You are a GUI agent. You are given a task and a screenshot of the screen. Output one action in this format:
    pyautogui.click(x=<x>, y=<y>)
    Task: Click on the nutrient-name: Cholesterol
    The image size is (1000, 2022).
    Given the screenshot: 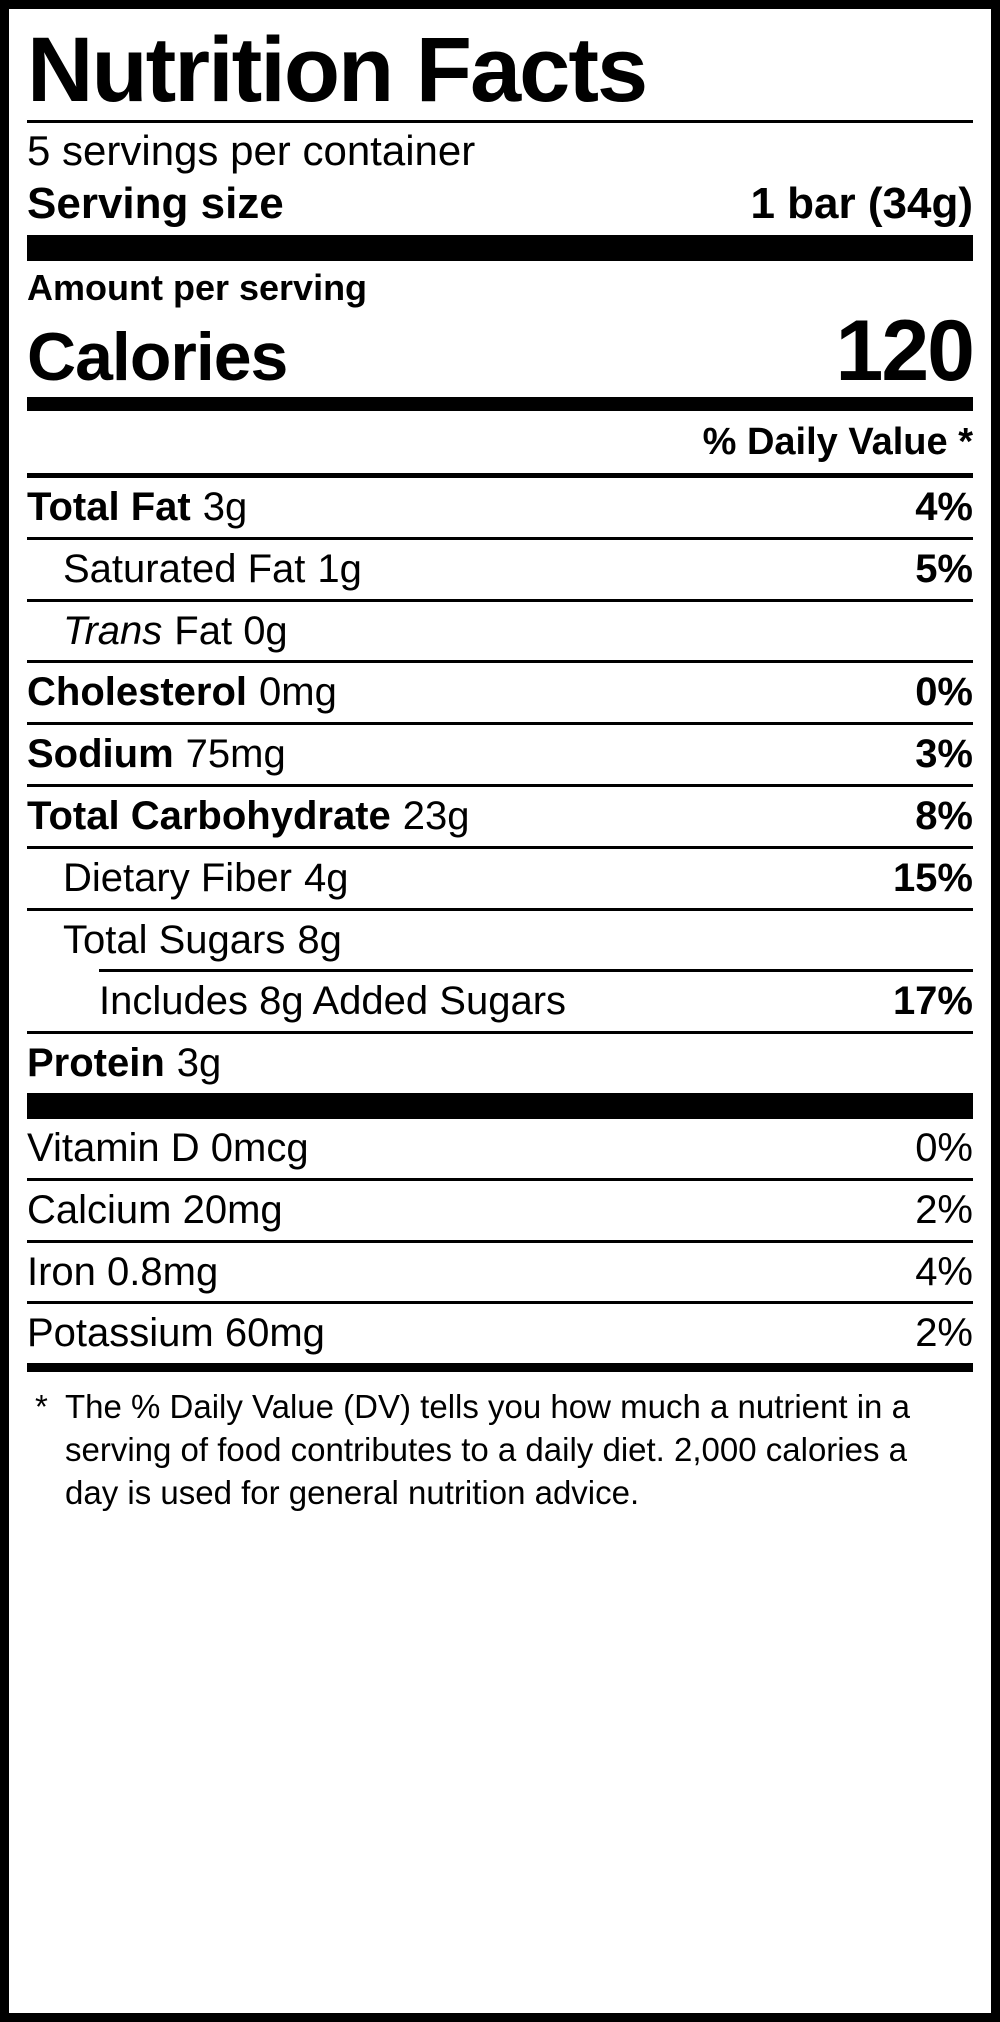 What is the action you would take?
    pyautogui.click(x=137, y=692)
    